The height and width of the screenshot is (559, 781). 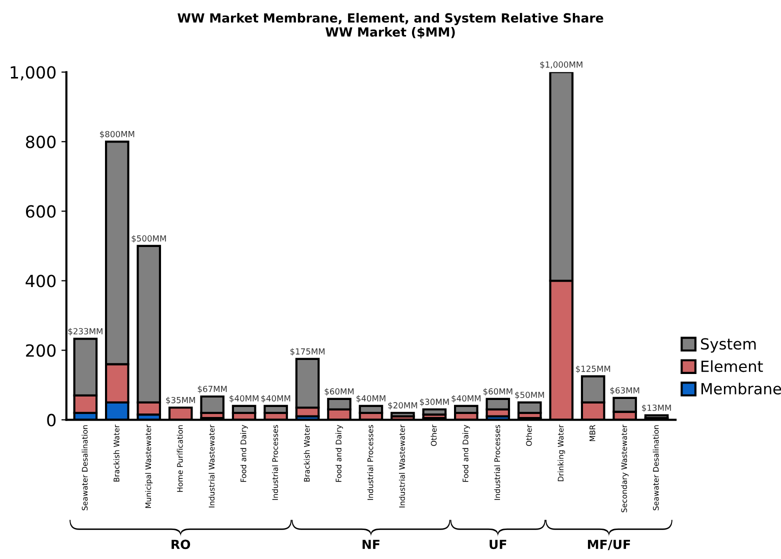 I want to click on total-label: $30MM, so click(x=434, y=402).